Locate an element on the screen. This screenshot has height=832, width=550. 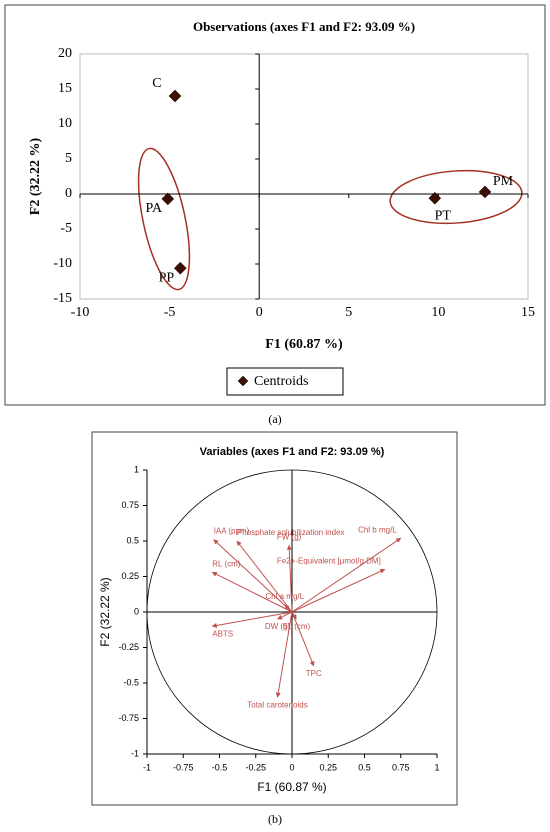
vector-label: RL (cm) is located at coordinates (226, 563).